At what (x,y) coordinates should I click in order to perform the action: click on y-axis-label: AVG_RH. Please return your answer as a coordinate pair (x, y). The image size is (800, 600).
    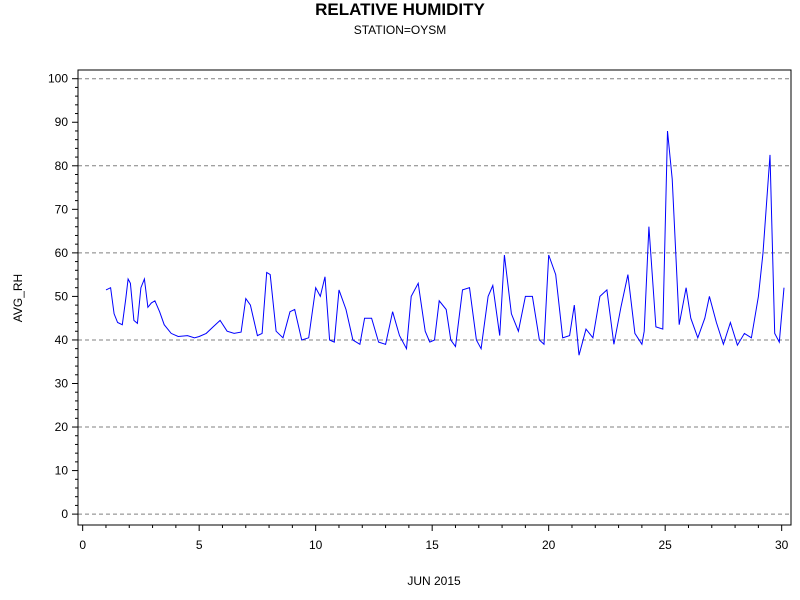
    Looking at the image, I should click on (18, 298).